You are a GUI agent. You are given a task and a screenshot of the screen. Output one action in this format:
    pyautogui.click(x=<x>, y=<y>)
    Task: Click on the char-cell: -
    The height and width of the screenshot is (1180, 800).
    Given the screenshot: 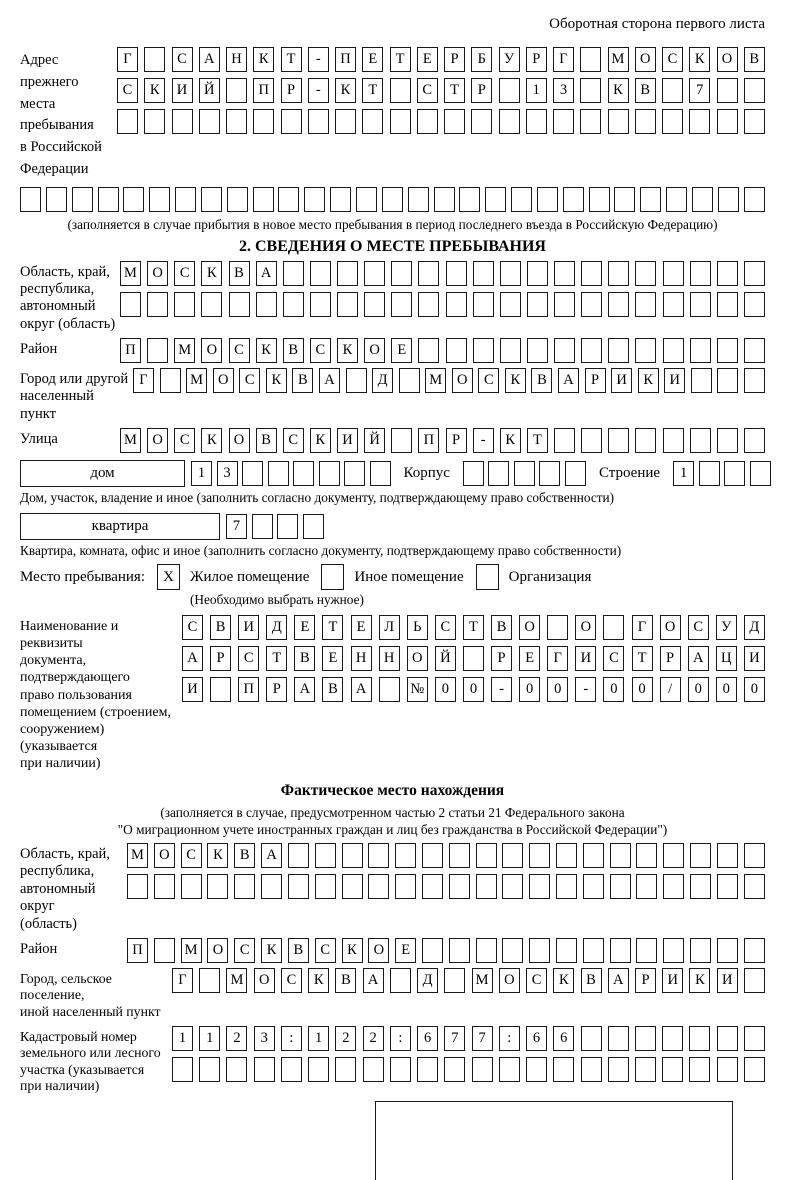 What is the action you would take?
    pyautogui.click(x=318, y=59)
    